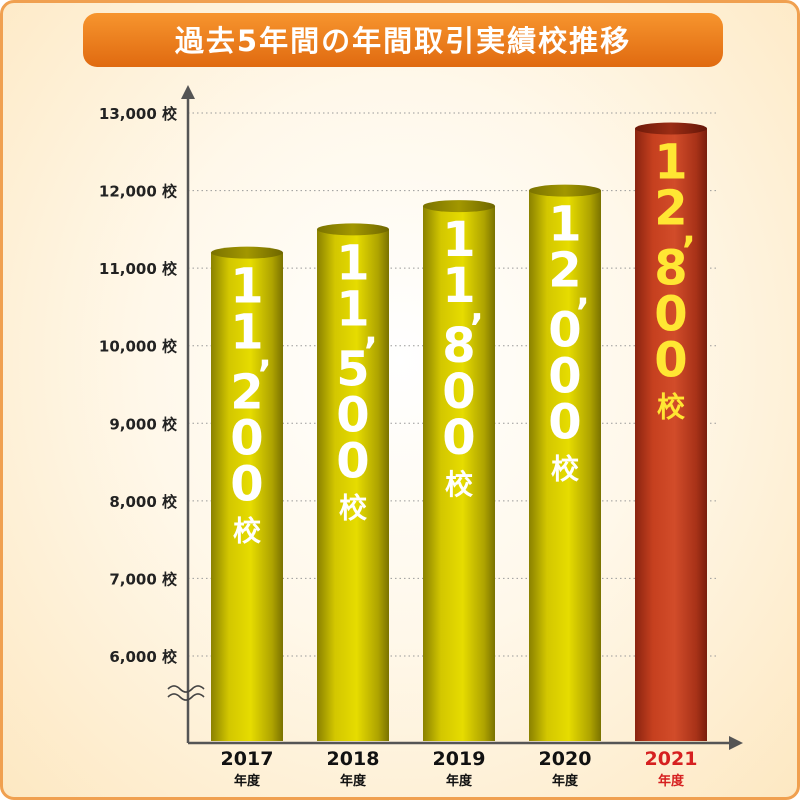  Describe the element at coordinates (143, 424) in the screenshot. I see `y-tick-label: 9,000 校` at that location.